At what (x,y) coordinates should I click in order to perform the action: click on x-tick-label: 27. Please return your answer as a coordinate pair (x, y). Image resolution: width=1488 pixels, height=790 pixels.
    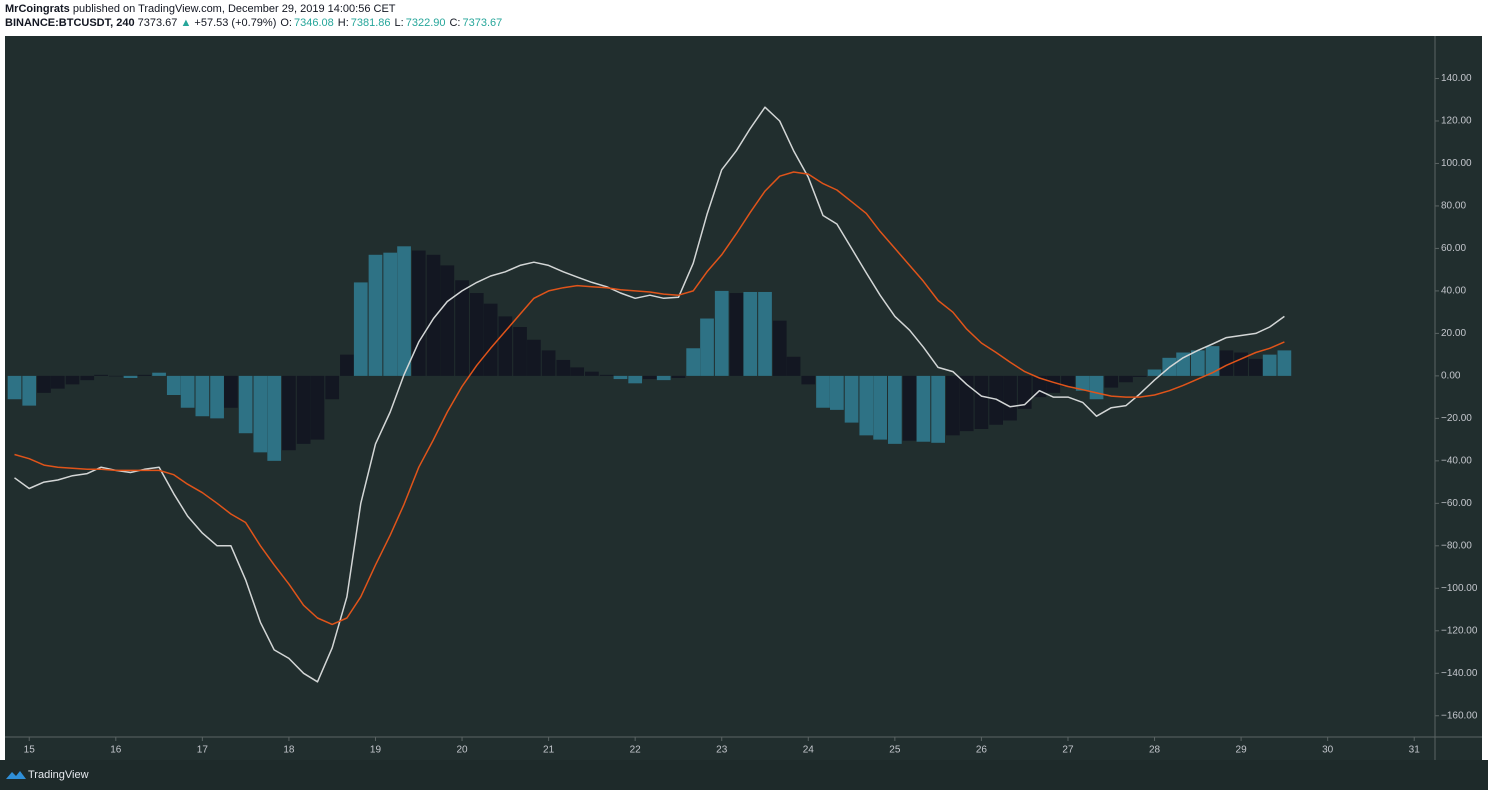
    Looking at the image, I should click on (1068, 750).